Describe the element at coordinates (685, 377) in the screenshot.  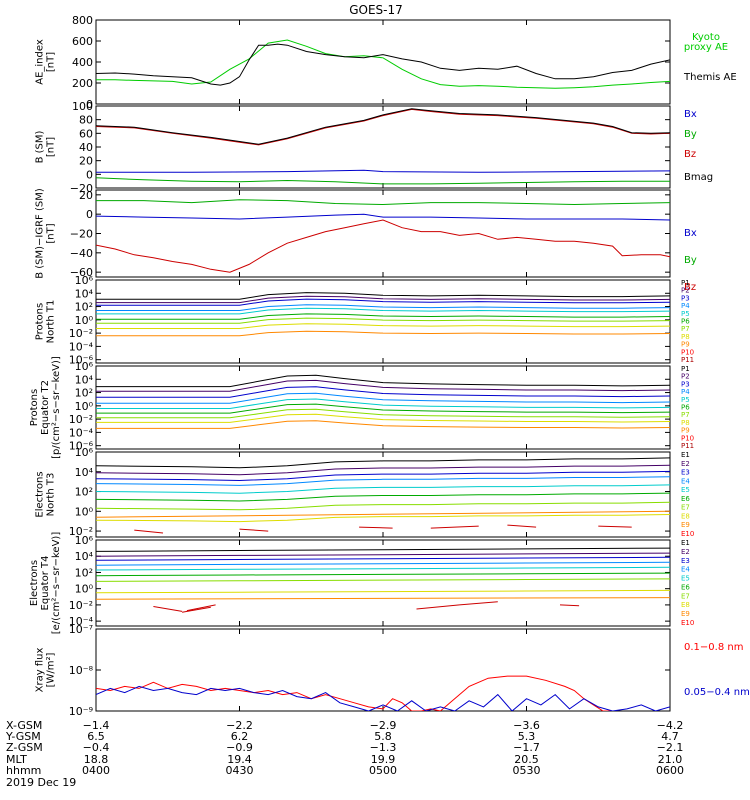
I see `legend-entry: P2` at that location.